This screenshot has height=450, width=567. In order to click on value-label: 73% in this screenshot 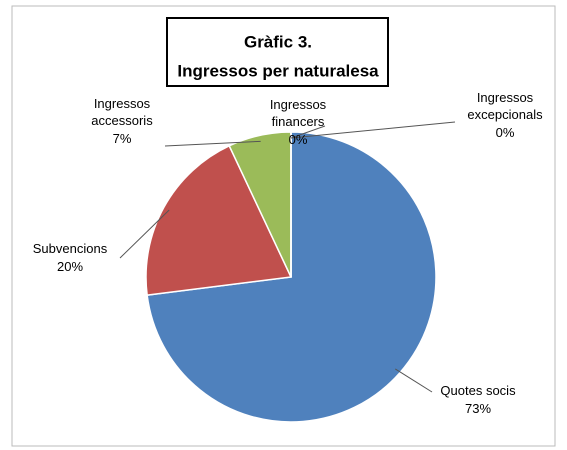, I will do `click(478, 408)`.